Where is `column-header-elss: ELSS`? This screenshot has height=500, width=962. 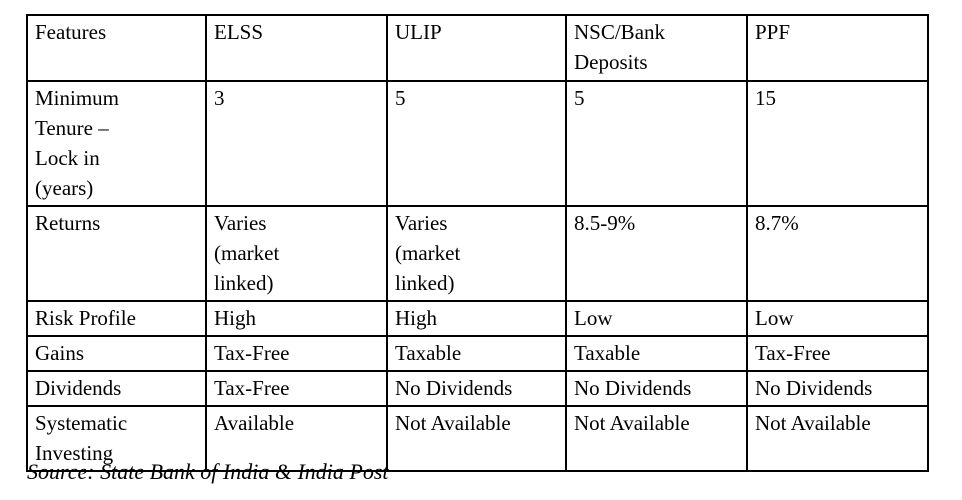 column-header-elss: ELSS is located at coordinates (296, 48).